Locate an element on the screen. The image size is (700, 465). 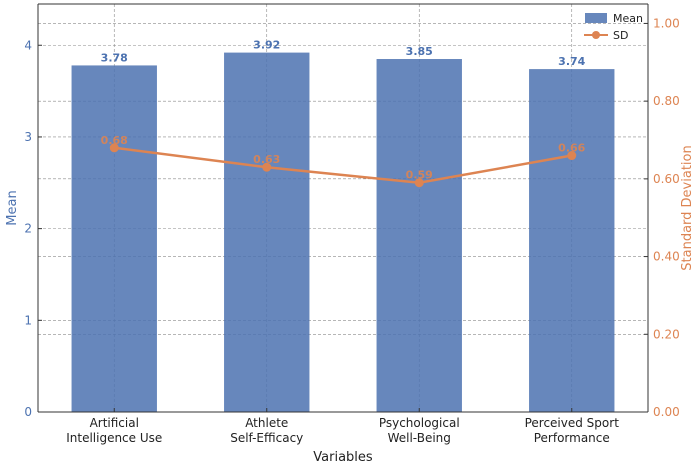
bar-label-0: 3.78 is located at coordinates (114, 57).